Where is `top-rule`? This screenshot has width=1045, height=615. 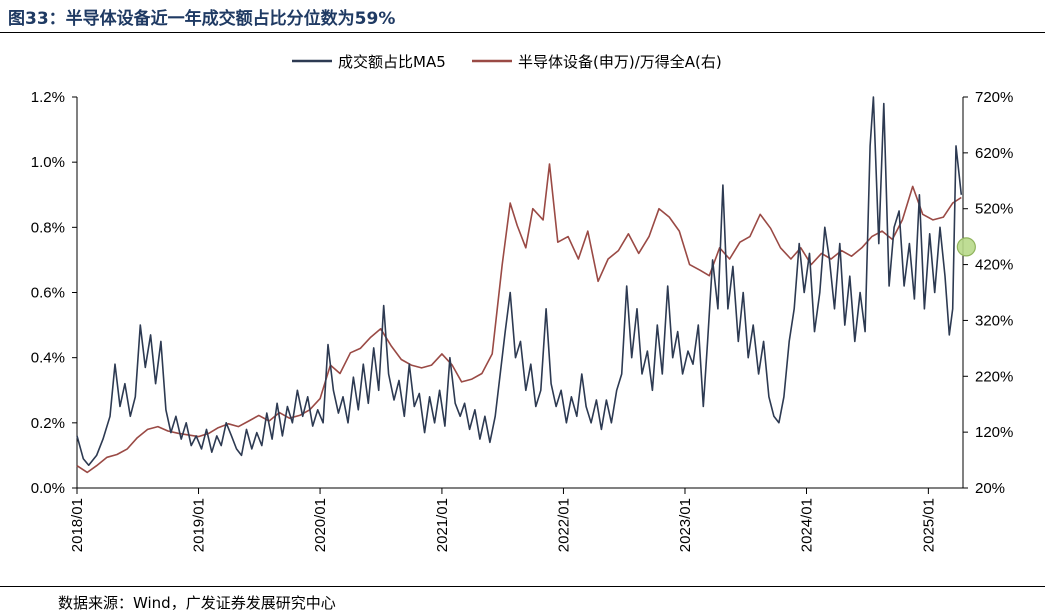 top-rule is located at coordinates (522, 32).